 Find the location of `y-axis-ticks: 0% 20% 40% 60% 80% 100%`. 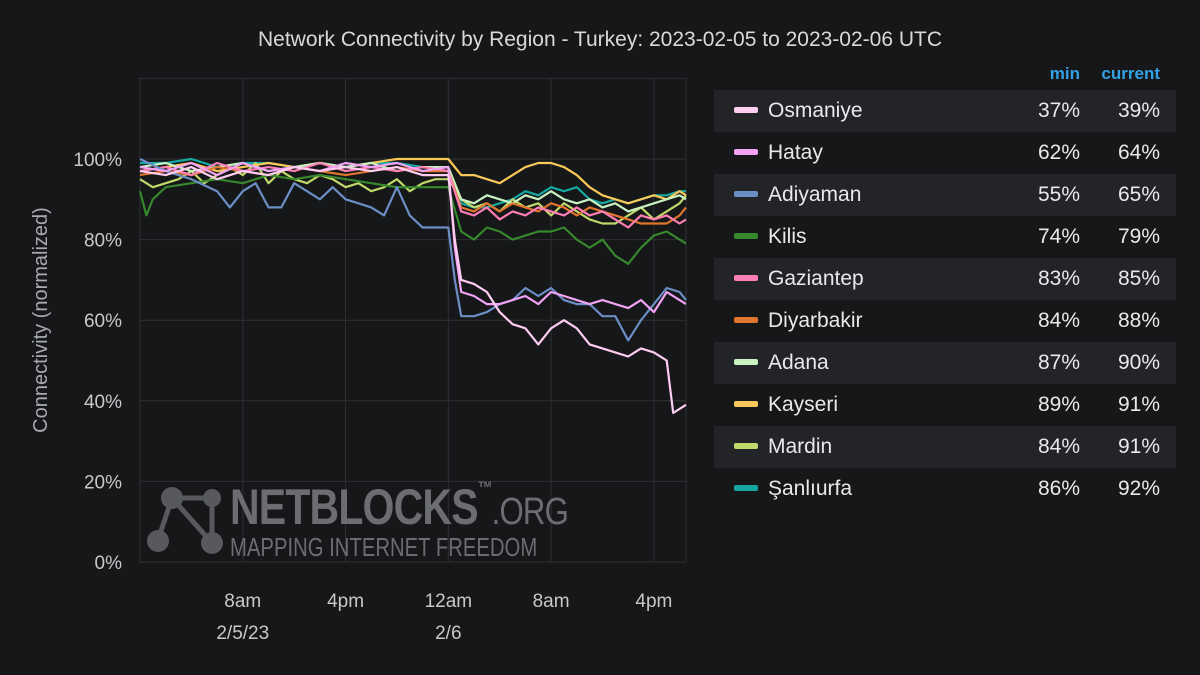

y-axis-ticks: 0% 20% 40% 60% 80% 100% is located at coordinates (97, 362).